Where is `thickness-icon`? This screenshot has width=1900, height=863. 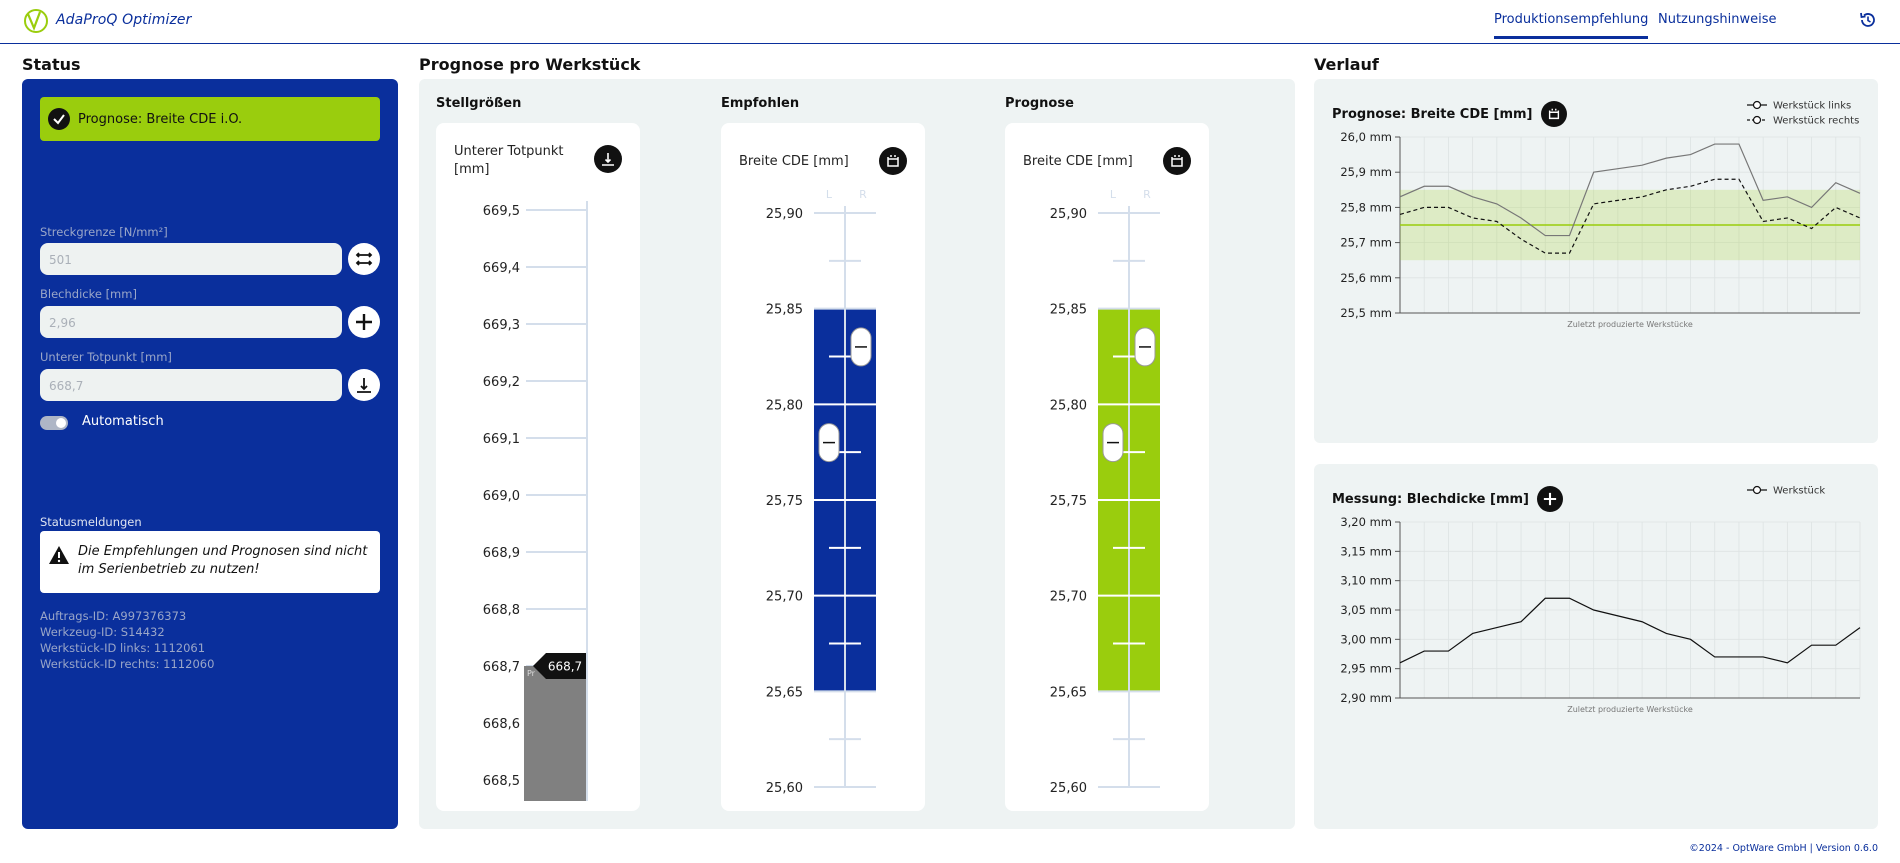
thickness-icon is located at coordinates (1550, 499).